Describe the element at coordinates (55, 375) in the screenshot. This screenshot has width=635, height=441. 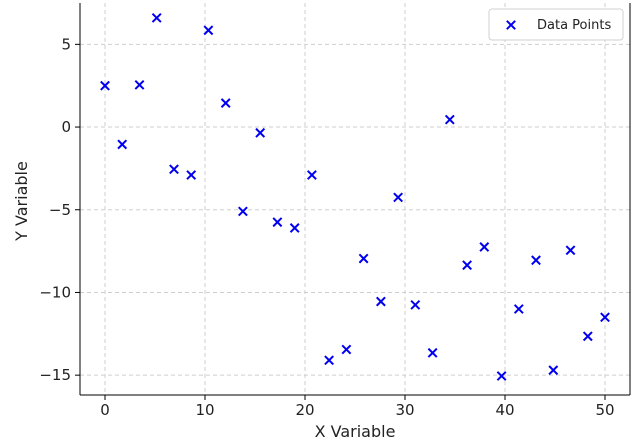
I see `y-tick-label: −15` at that location.